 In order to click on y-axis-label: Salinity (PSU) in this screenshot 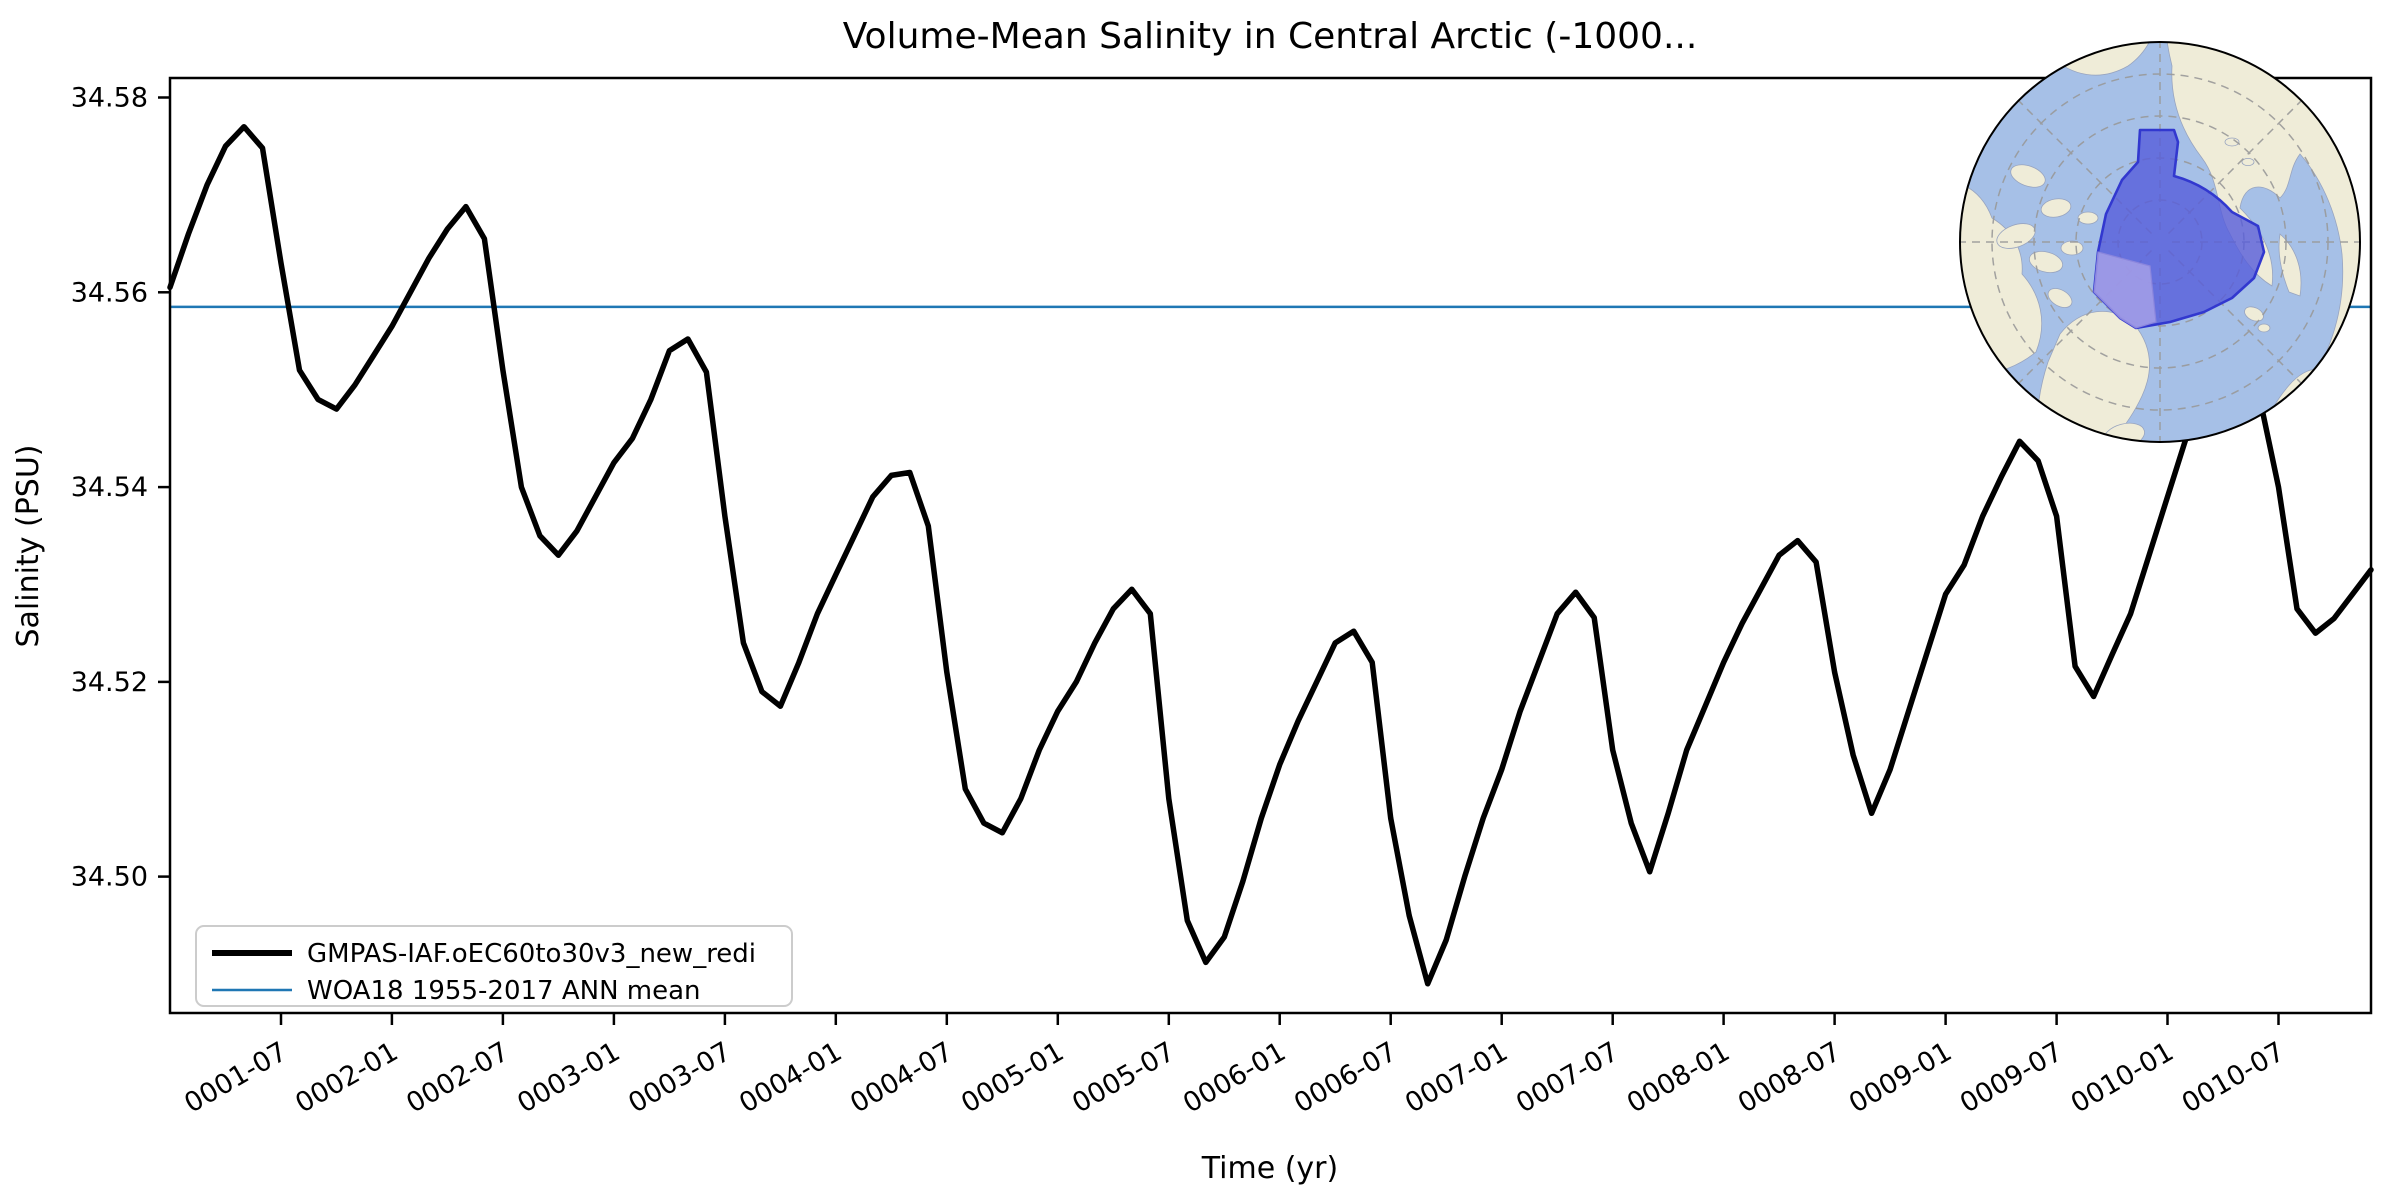, I will do `click(28, 546)`.